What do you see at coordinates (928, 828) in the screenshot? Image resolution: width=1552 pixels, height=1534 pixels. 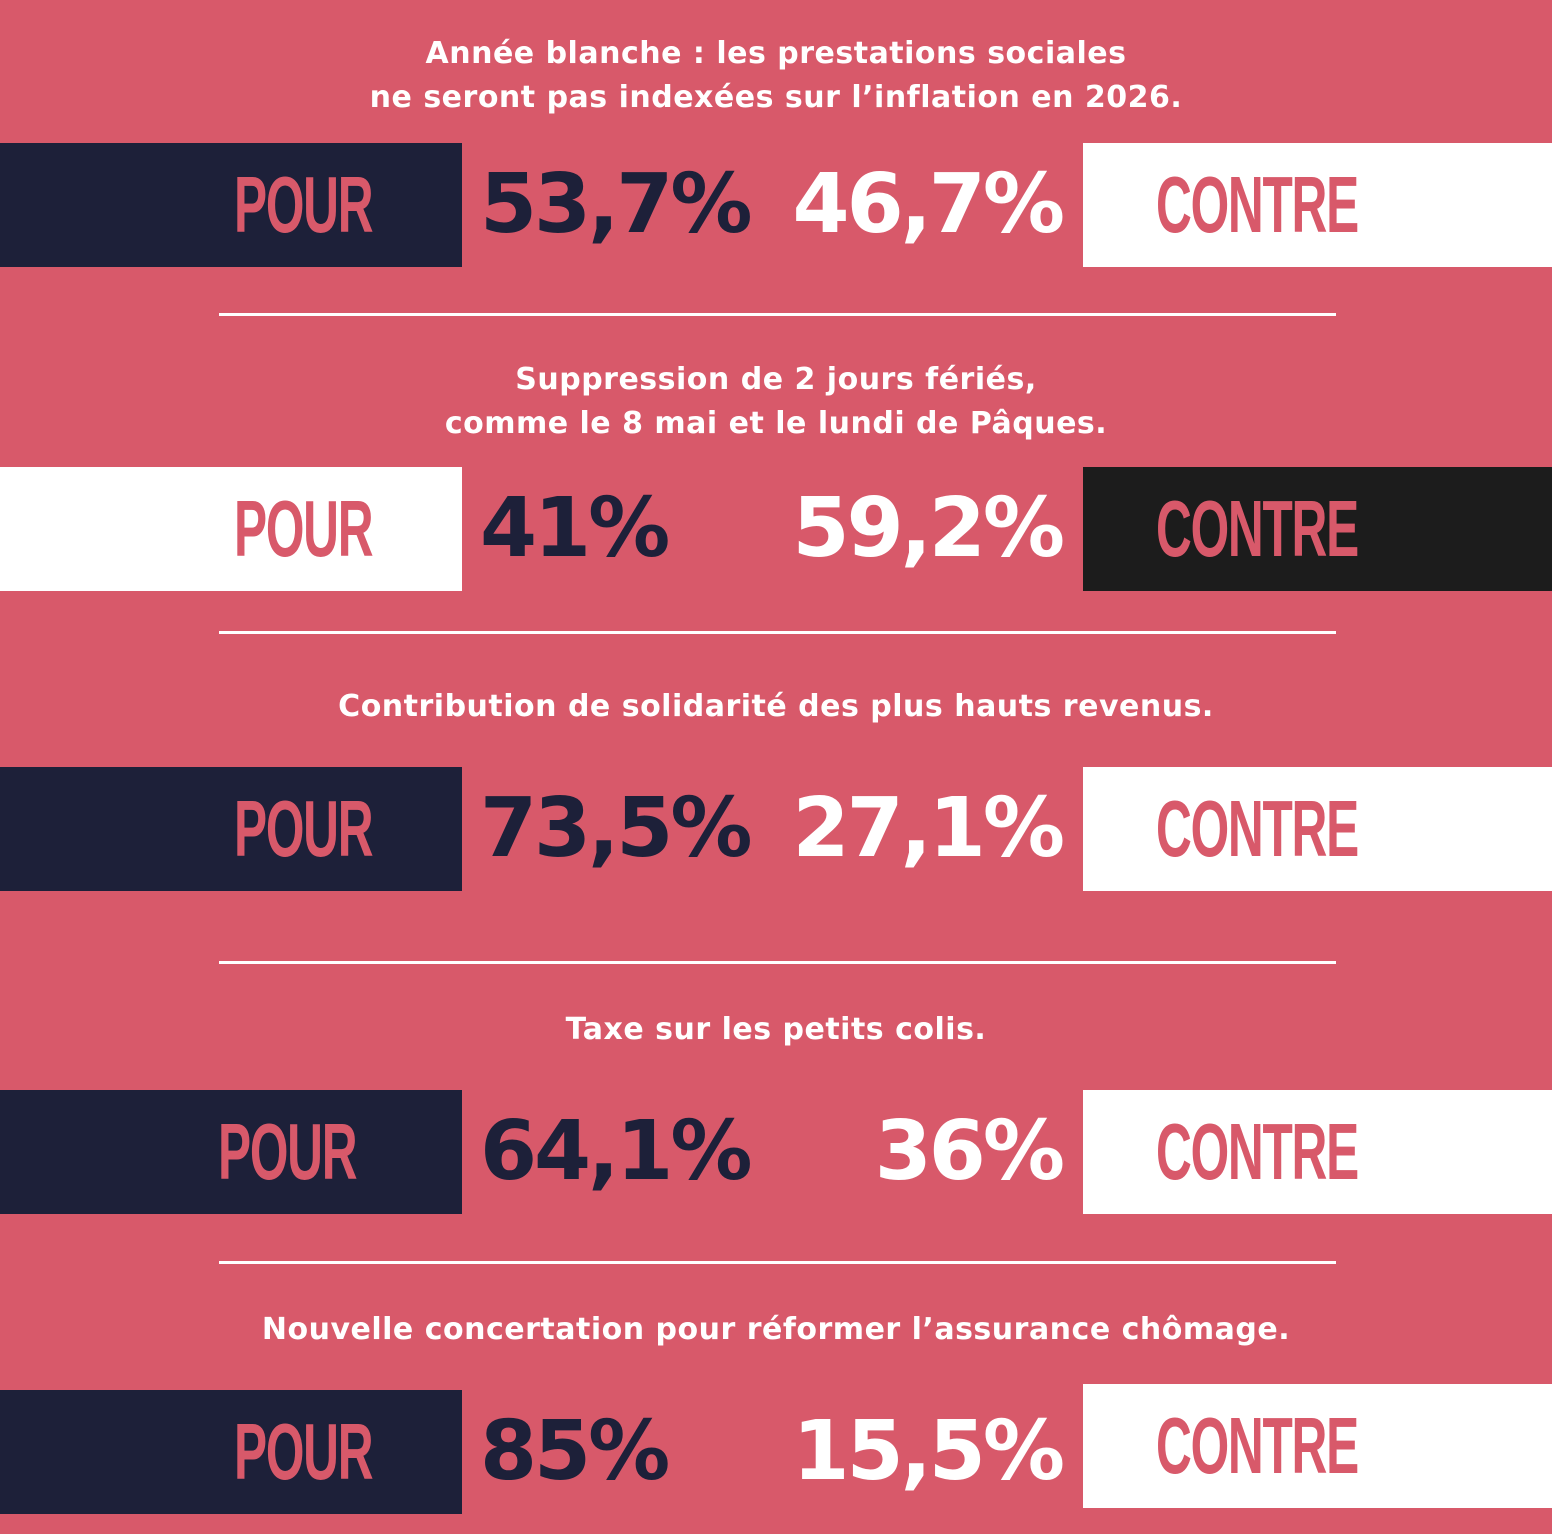 I see `contre-value-3: 27,1%` at bounding box center [928, 828].